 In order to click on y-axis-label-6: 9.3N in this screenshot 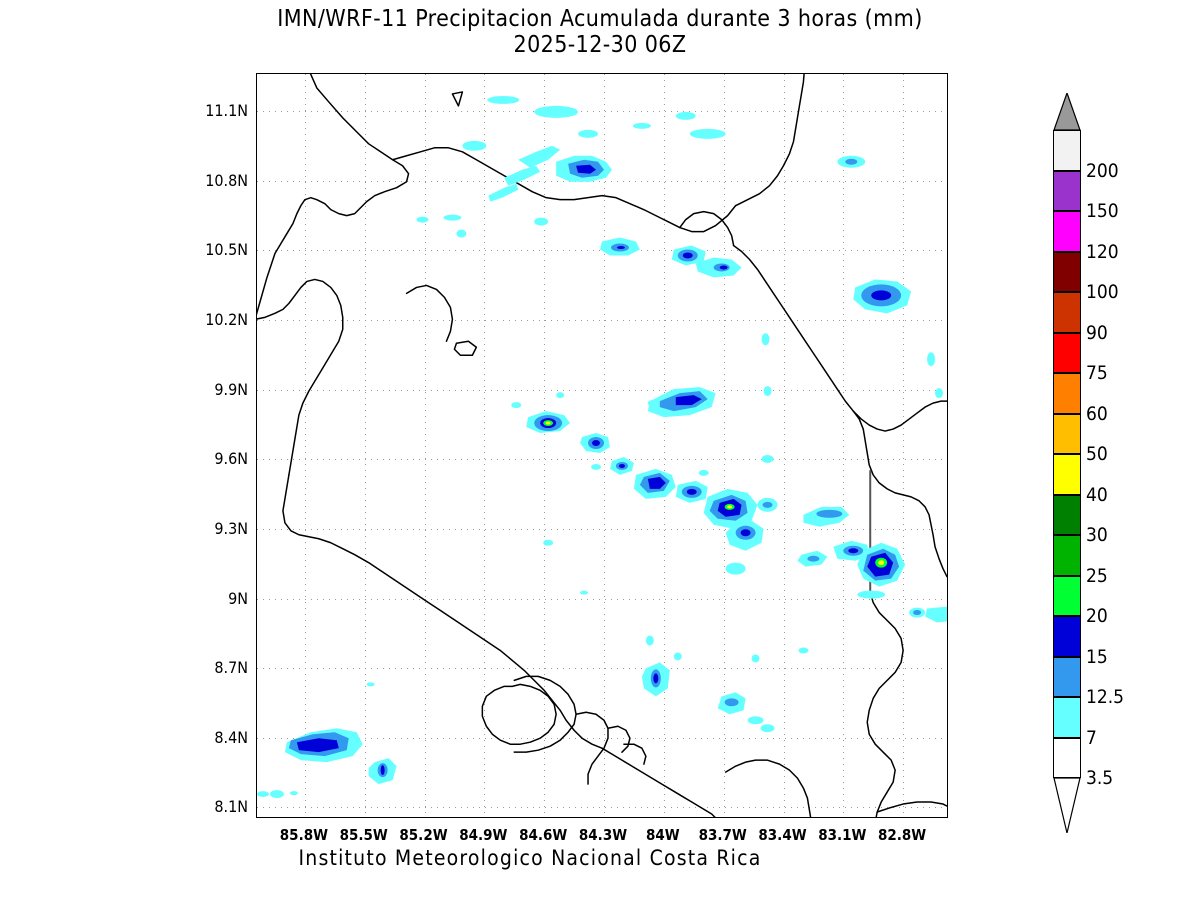, I will do `click(231, 528)`.